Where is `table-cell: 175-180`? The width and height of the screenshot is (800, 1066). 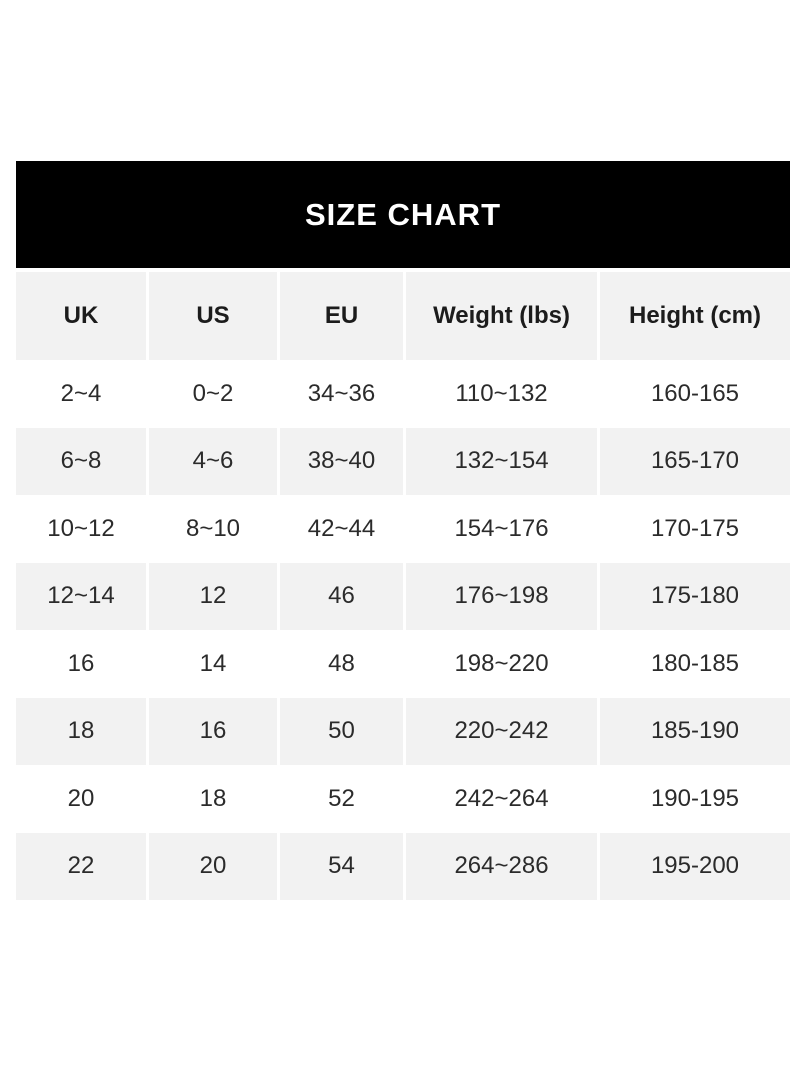
table-cell: 175-180 is located at coordinates (693, 596).